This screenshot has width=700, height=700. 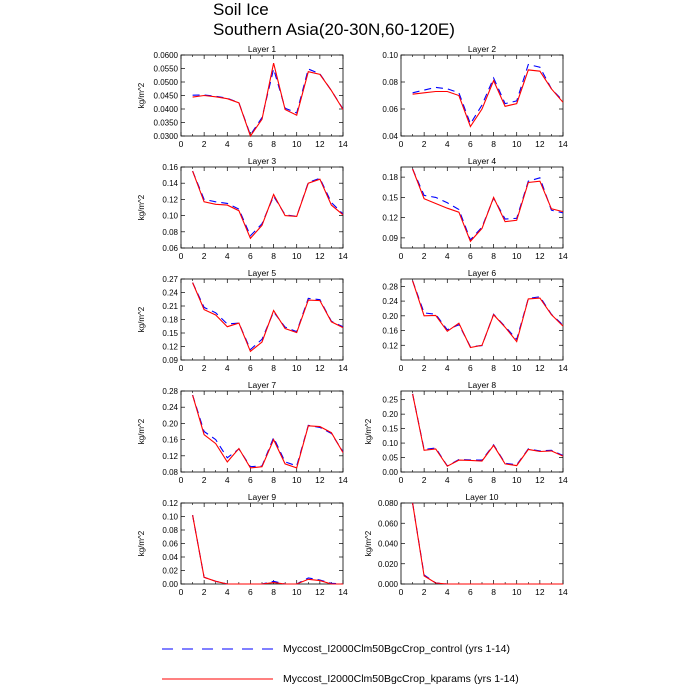 I want to click on panel-layer-2: Layer 2 0 2 4 6 8 10 12 14 0.04 0.06 0.08 0.10, so click(x=475, y=96).